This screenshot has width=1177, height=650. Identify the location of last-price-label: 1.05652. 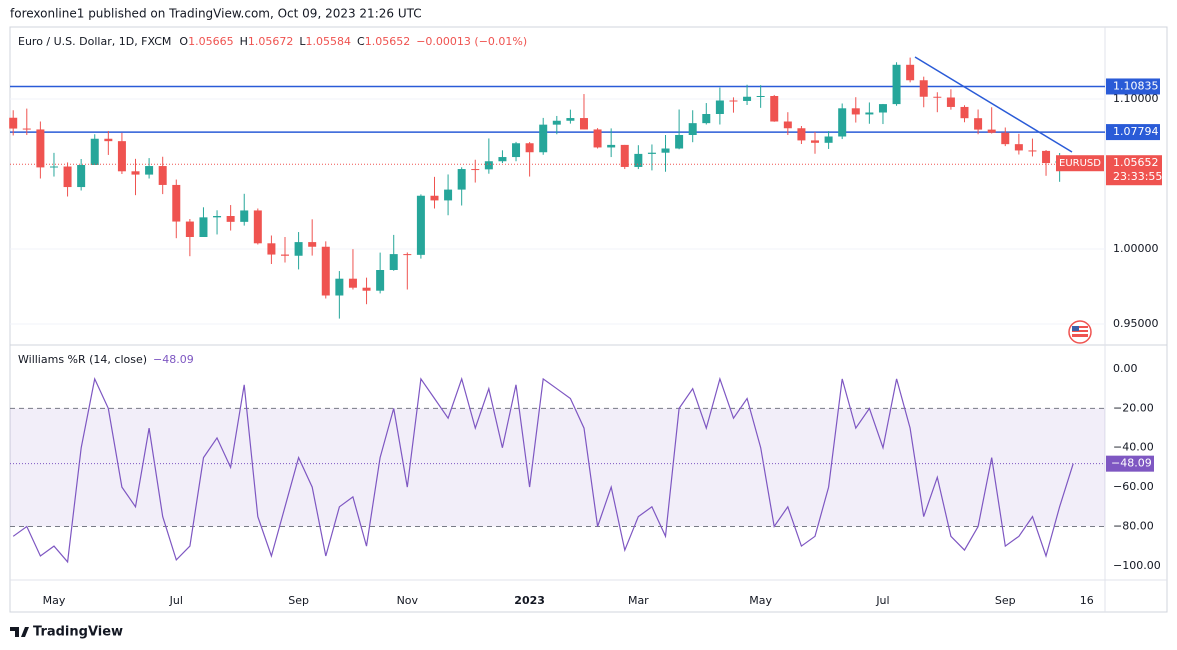
(1136, 162).